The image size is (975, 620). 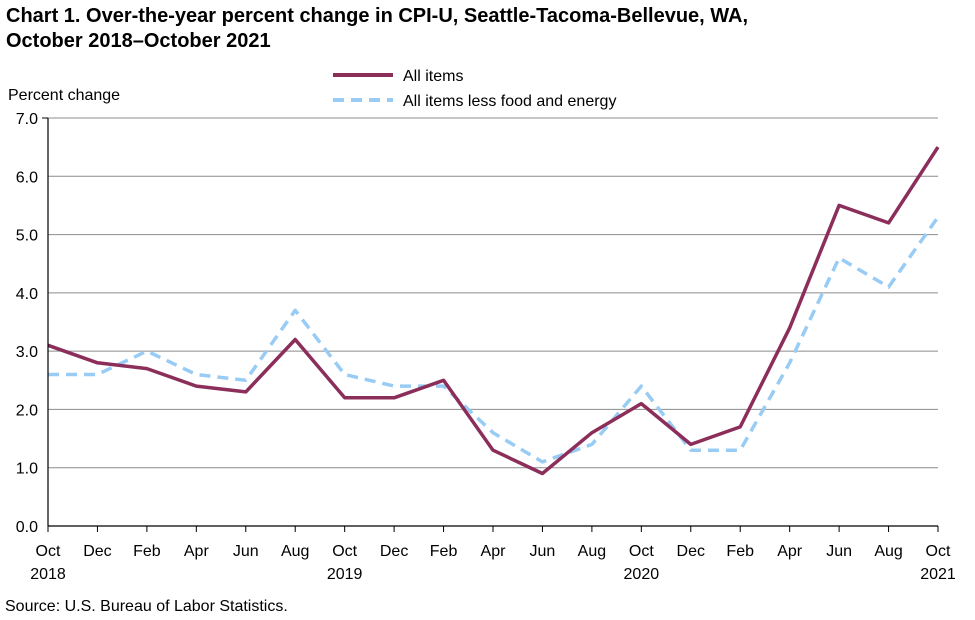 I want to click on x-year-label: 2019, so click(x=345, y=574).